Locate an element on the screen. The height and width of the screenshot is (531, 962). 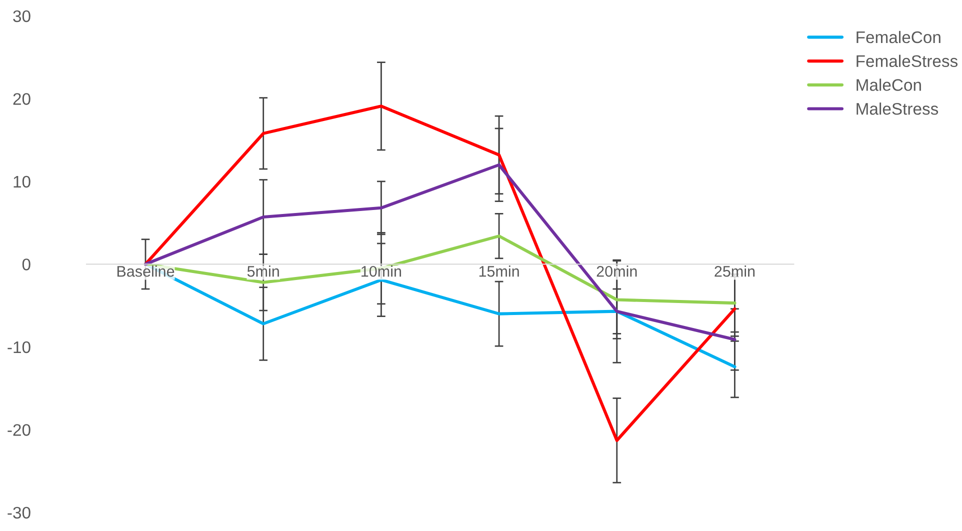
legend-label: MaleCon is located at coordinates (888, 84).